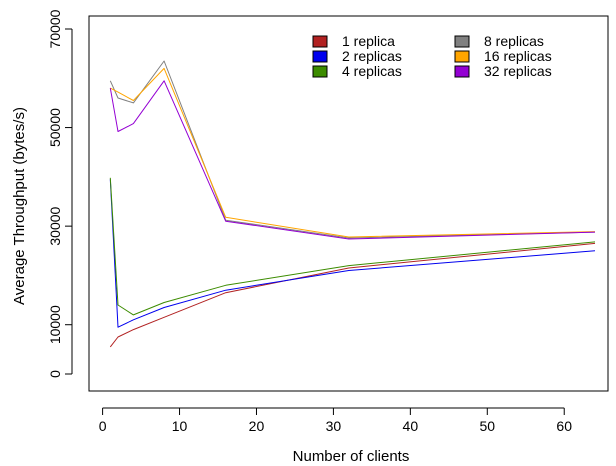 This screenshot has height=466, width=616. Describe the element at coordinates (103, 426) in the screenshot. I see `x-tick-label: 0` at that location.